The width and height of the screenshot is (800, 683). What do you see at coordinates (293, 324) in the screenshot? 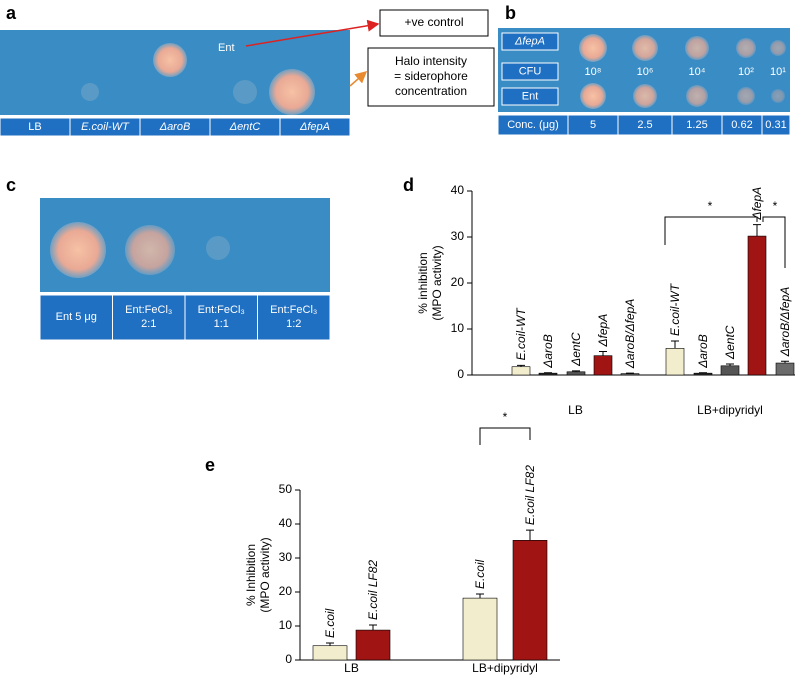
I see `condition-label: 1:2` at bounding box center [293, 324].